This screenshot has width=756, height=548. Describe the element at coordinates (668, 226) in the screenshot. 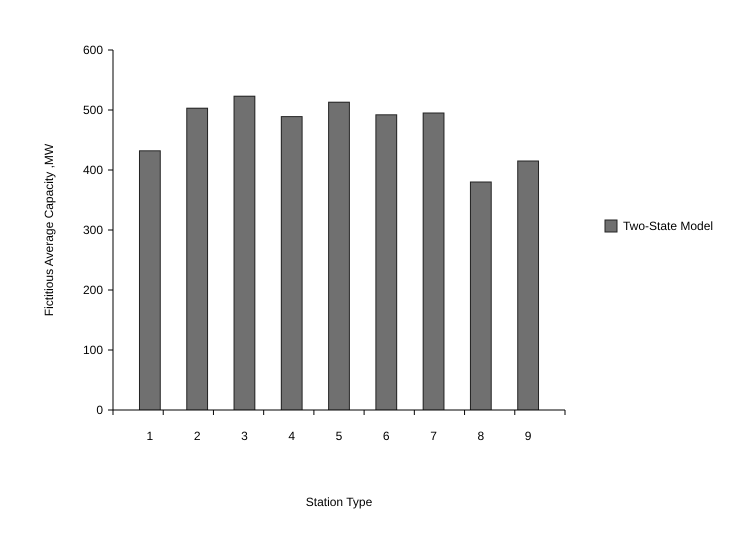

I see `legend-label: Two-State Model` at that location.